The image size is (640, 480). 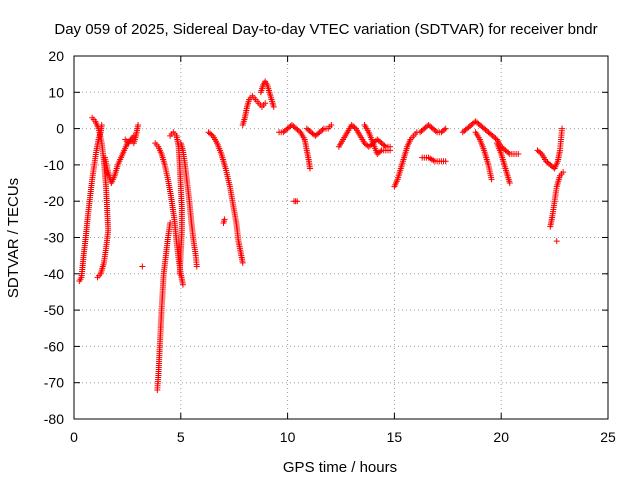 I want to click on x-tick-label: 5, so click(x=181, y=437).